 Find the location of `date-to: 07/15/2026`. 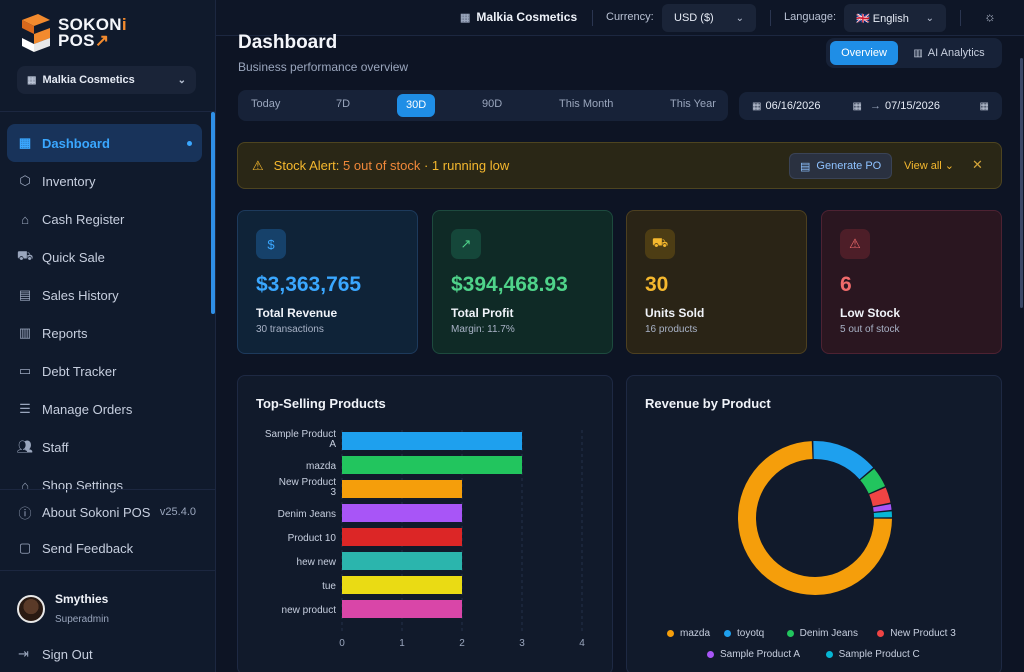

date-to: 07/15/2026 is located at coordinates (912, 106).